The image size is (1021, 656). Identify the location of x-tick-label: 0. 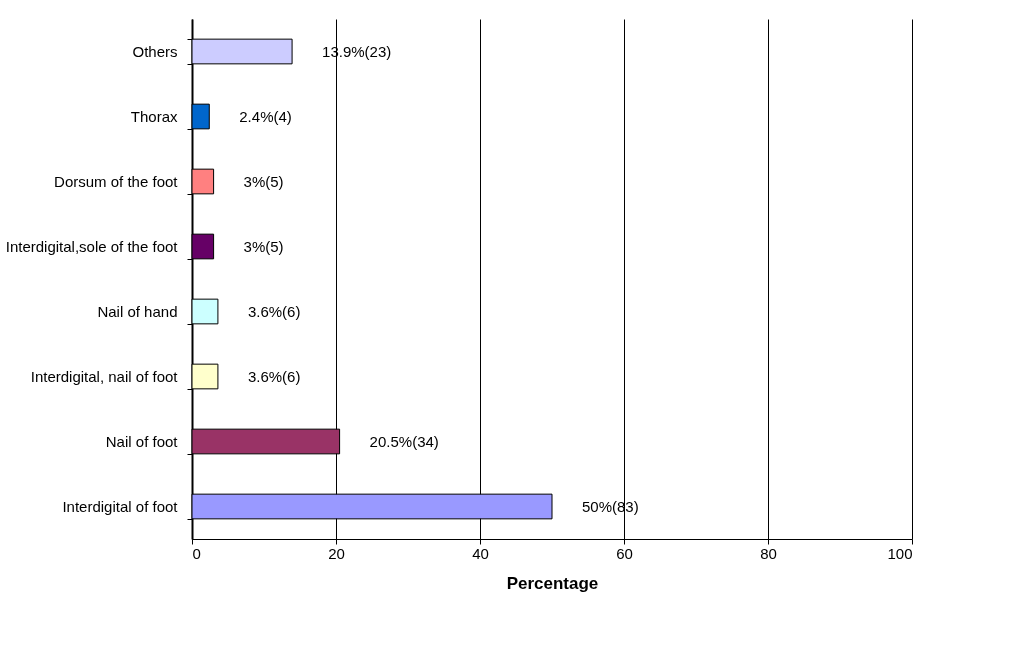
(196, 553).